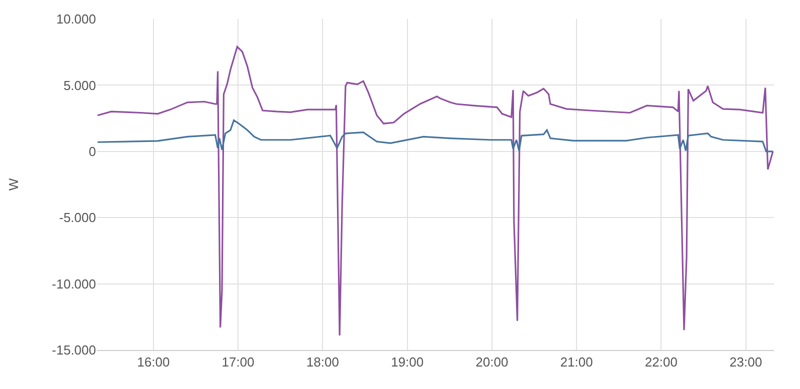 The height and width of the screenshot is (389, 800). I want to click on y-tick-label: -5.000, so click(77, 218).